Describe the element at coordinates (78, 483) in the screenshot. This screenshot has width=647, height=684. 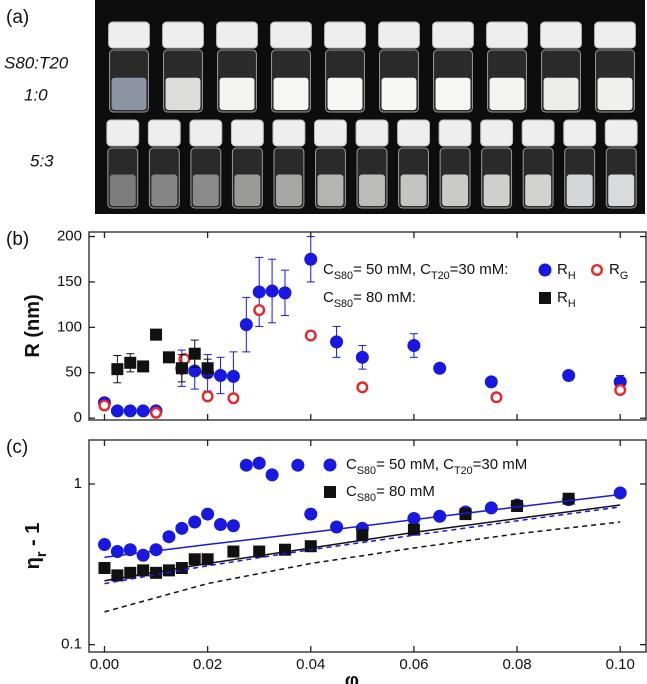
I see `y-tick-label: 1` at that location.